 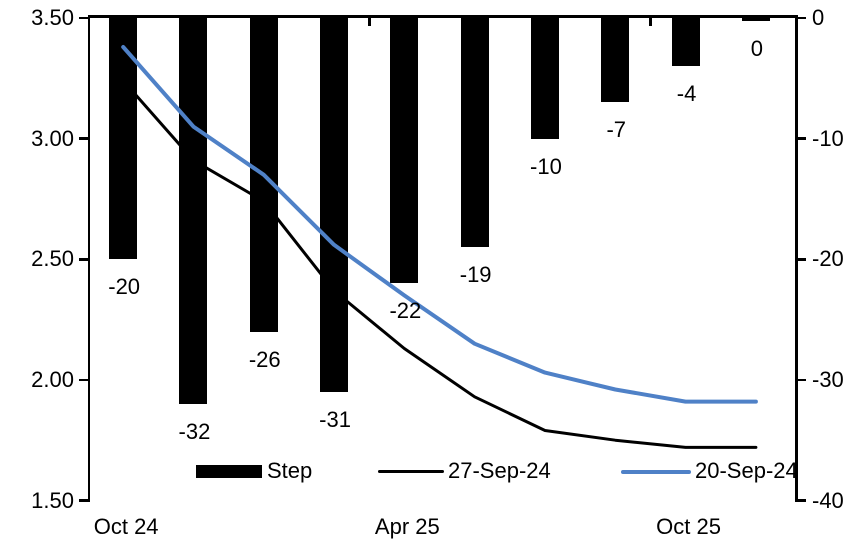 What do you see at coordinates (616, 130) in the screenshot?
I see `step-bar-label: -7` at bounding box center [616, 130].